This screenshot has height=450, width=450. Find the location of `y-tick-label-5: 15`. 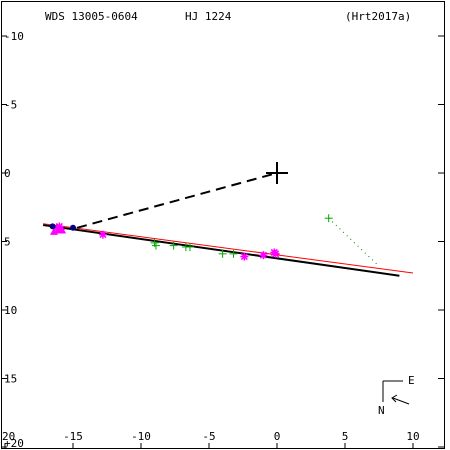

y-tick-label-5: 15 is located at coordinates (10, 379).